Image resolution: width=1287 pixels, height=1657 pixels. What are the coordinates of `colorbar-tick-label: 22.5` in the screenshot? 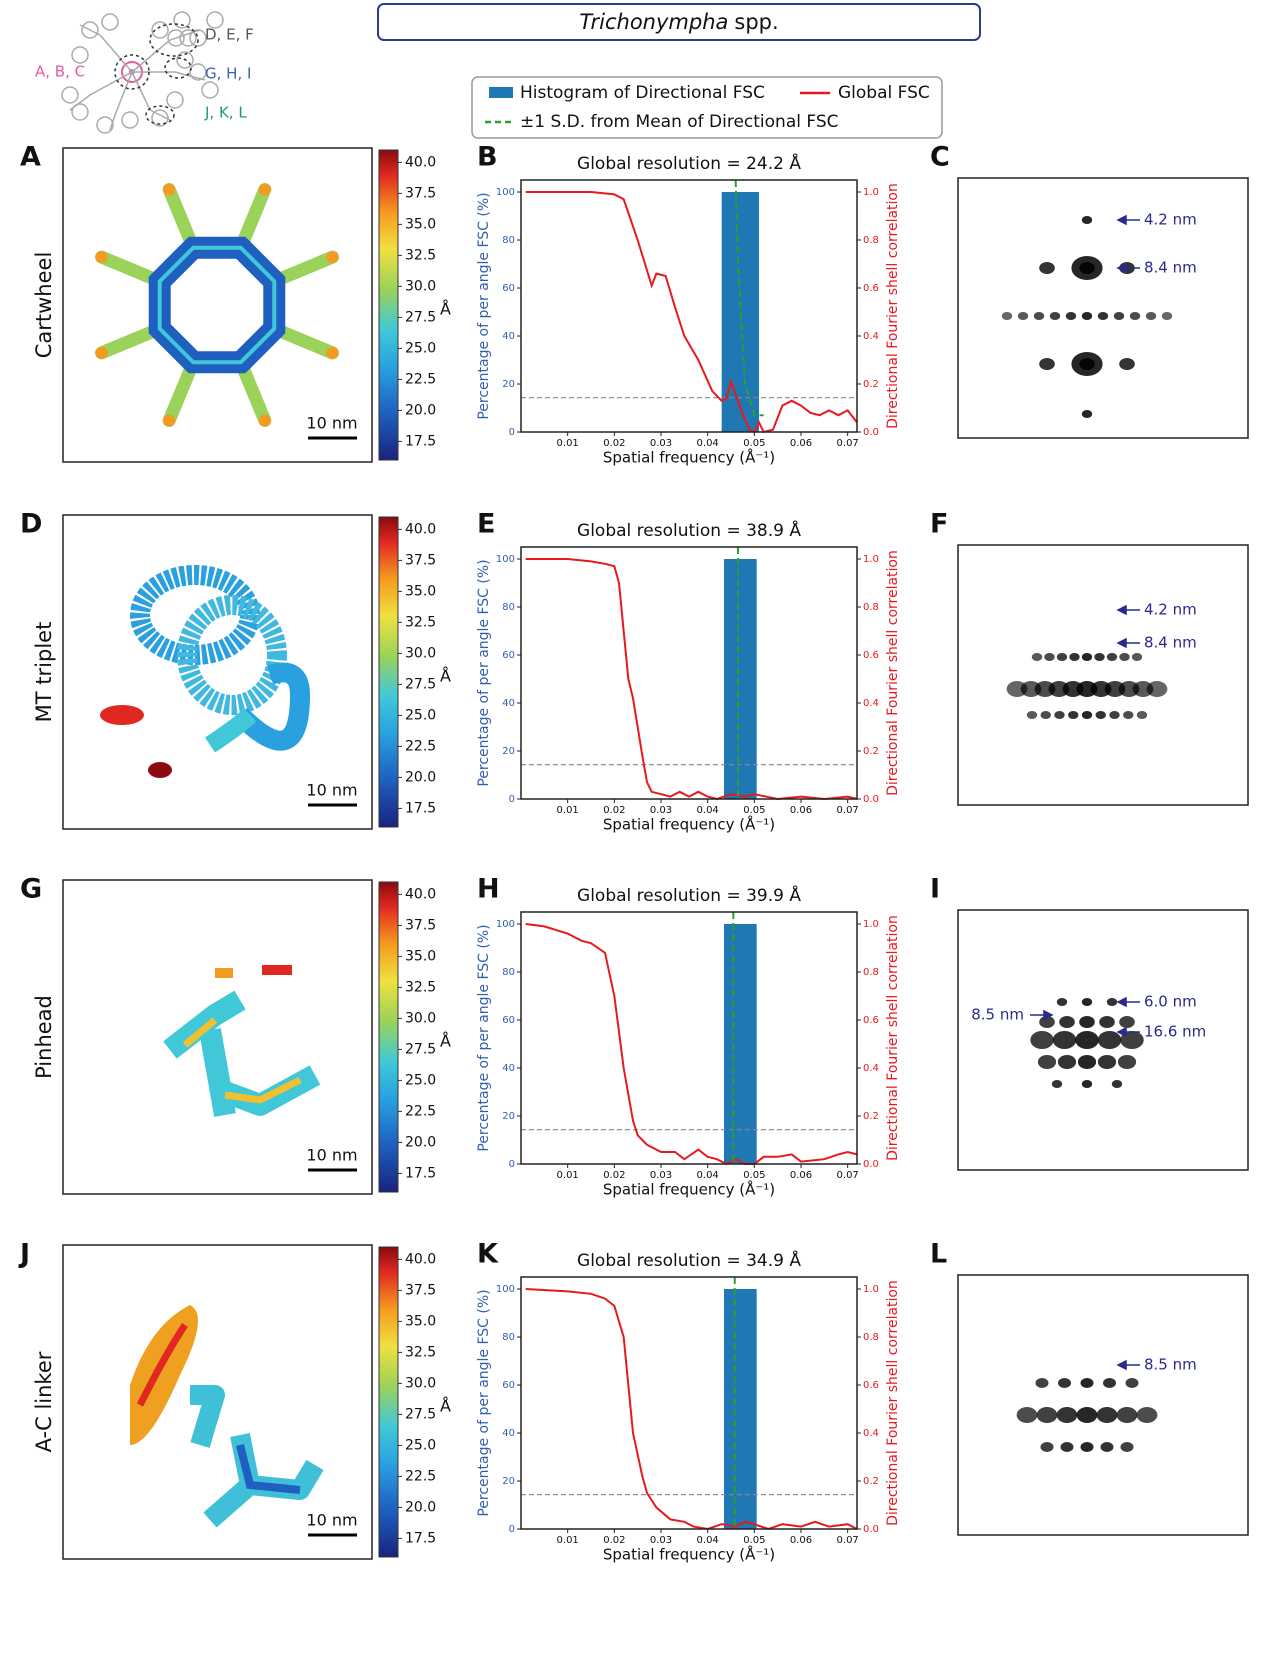 It's located at (420, 379).